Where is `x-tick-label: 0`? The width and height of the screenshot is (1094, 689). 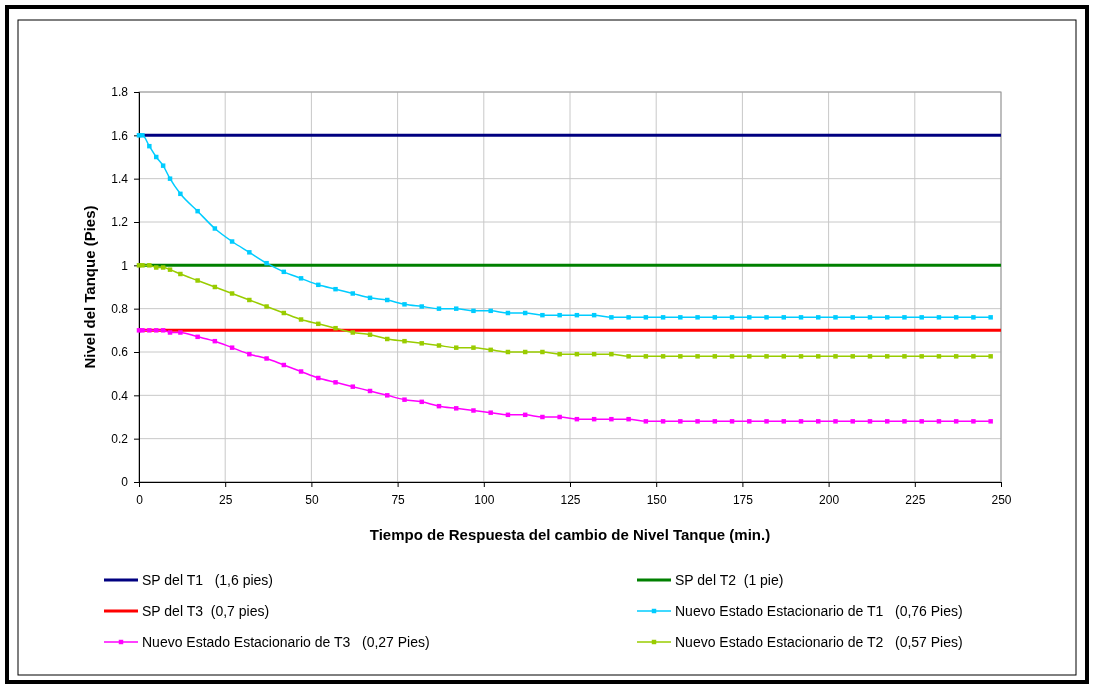 x-tick-label: 0 is located at coordinates (140, 499).